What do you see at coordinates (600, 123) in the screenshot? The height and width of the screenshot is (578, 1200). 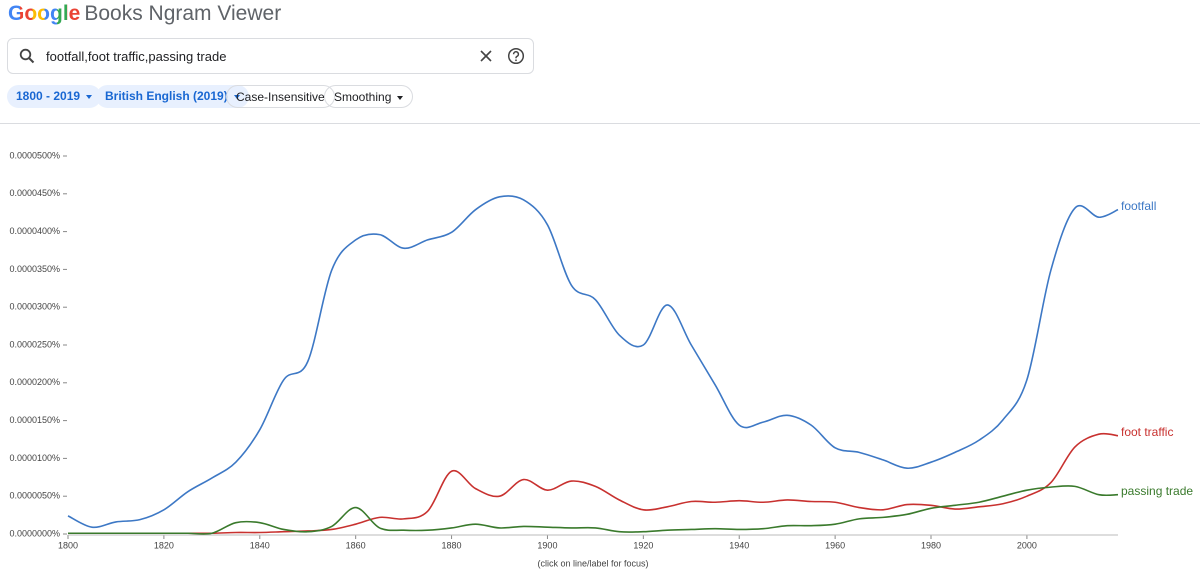 I see `divider` at bounding box center [600, 123].